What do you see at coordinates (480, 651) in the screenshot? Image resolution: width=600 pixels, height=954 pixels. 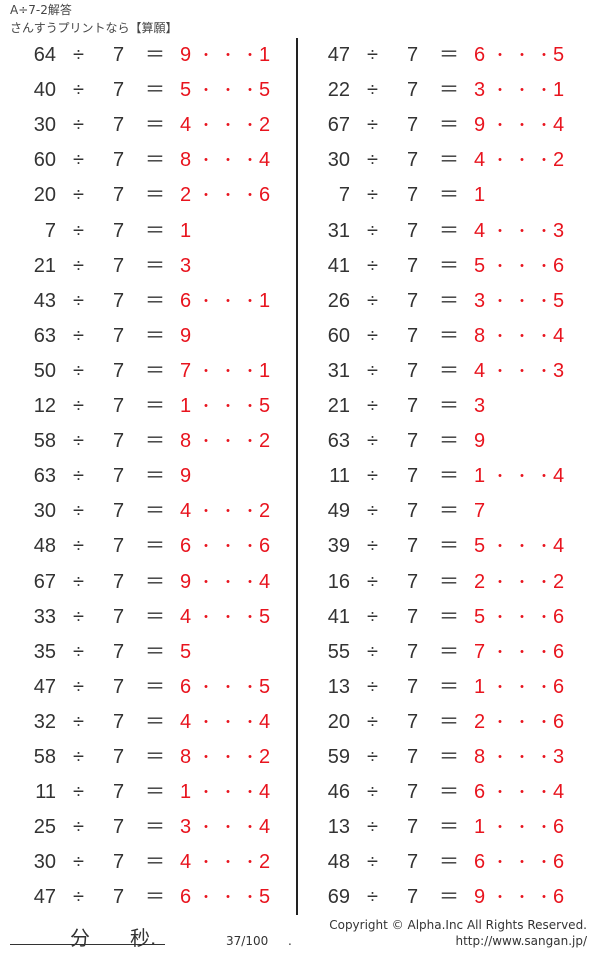 I see `quotient: 7` at bounding box center [480, 651].